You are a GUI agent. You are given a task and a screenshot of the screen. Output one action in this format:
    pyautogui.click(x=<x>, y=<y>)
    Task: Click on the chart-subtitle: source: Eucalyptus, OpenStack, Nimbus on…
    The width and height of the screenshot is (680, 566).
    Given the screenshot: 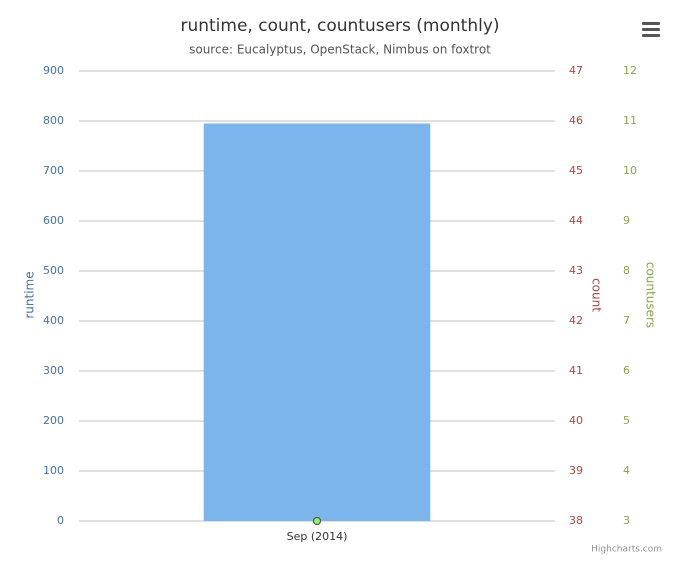 What is the action you would take?
    pyautogui.click(x=340, y=50)
    